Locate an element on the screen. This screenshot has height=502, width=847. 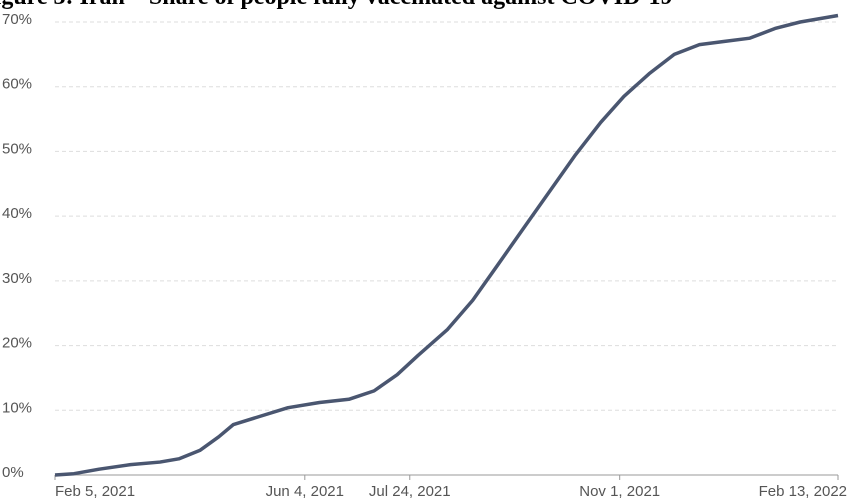
y-tick-label: 70% is located at coordinates (17, 19).